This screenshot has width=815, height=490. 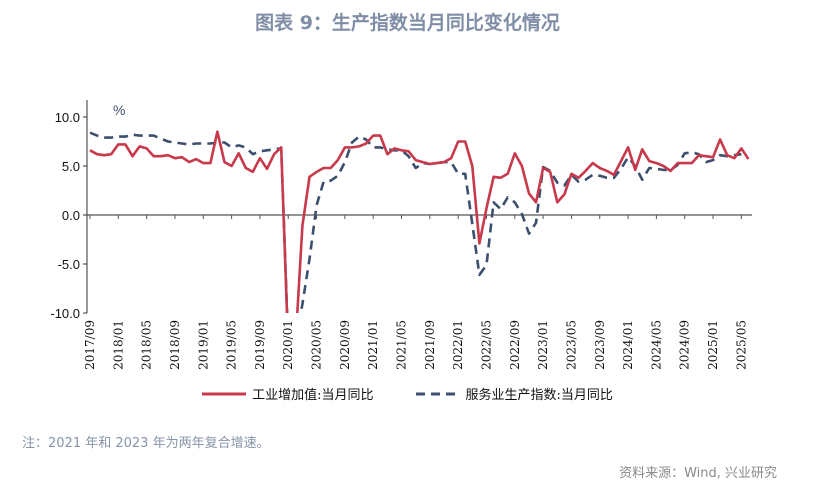 I want to click on x-tick-label: 2022/01, so click(x=458, y=345).